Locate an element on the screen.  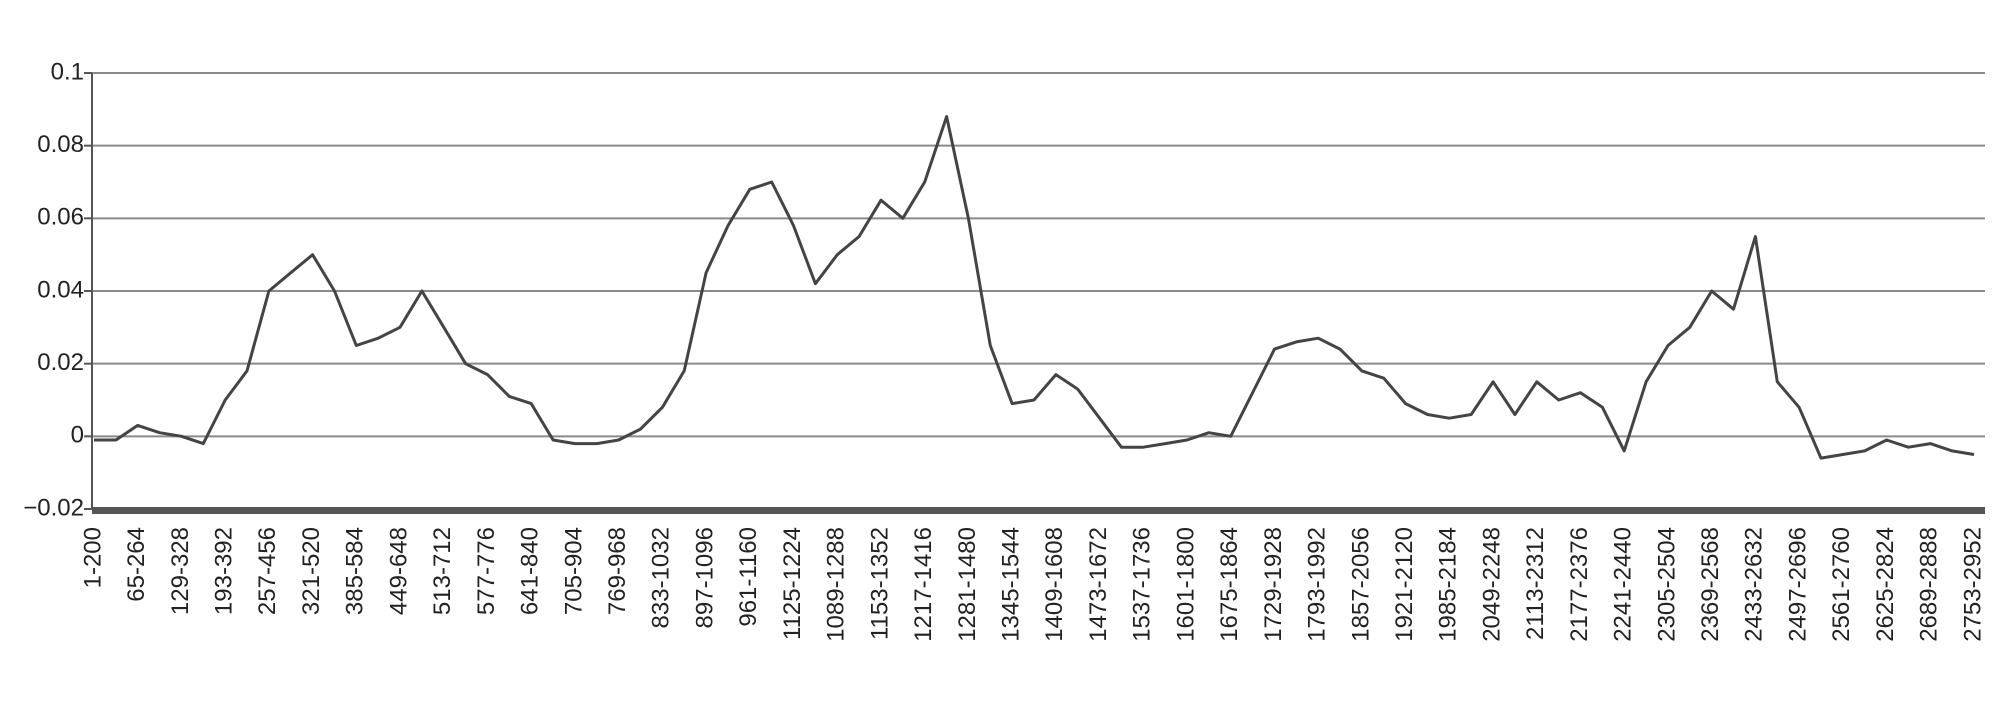
y-tick-label: 0.04 is located at coordinates (60, 289).